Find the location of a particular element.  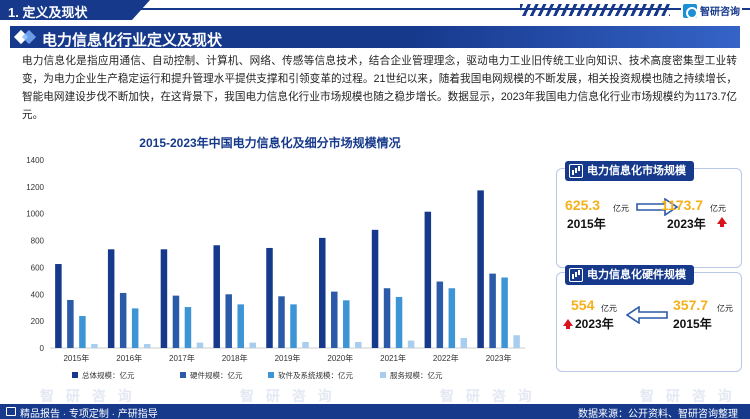

legend-label: 总体规模：亿元 is located at coordinates (108, 375).